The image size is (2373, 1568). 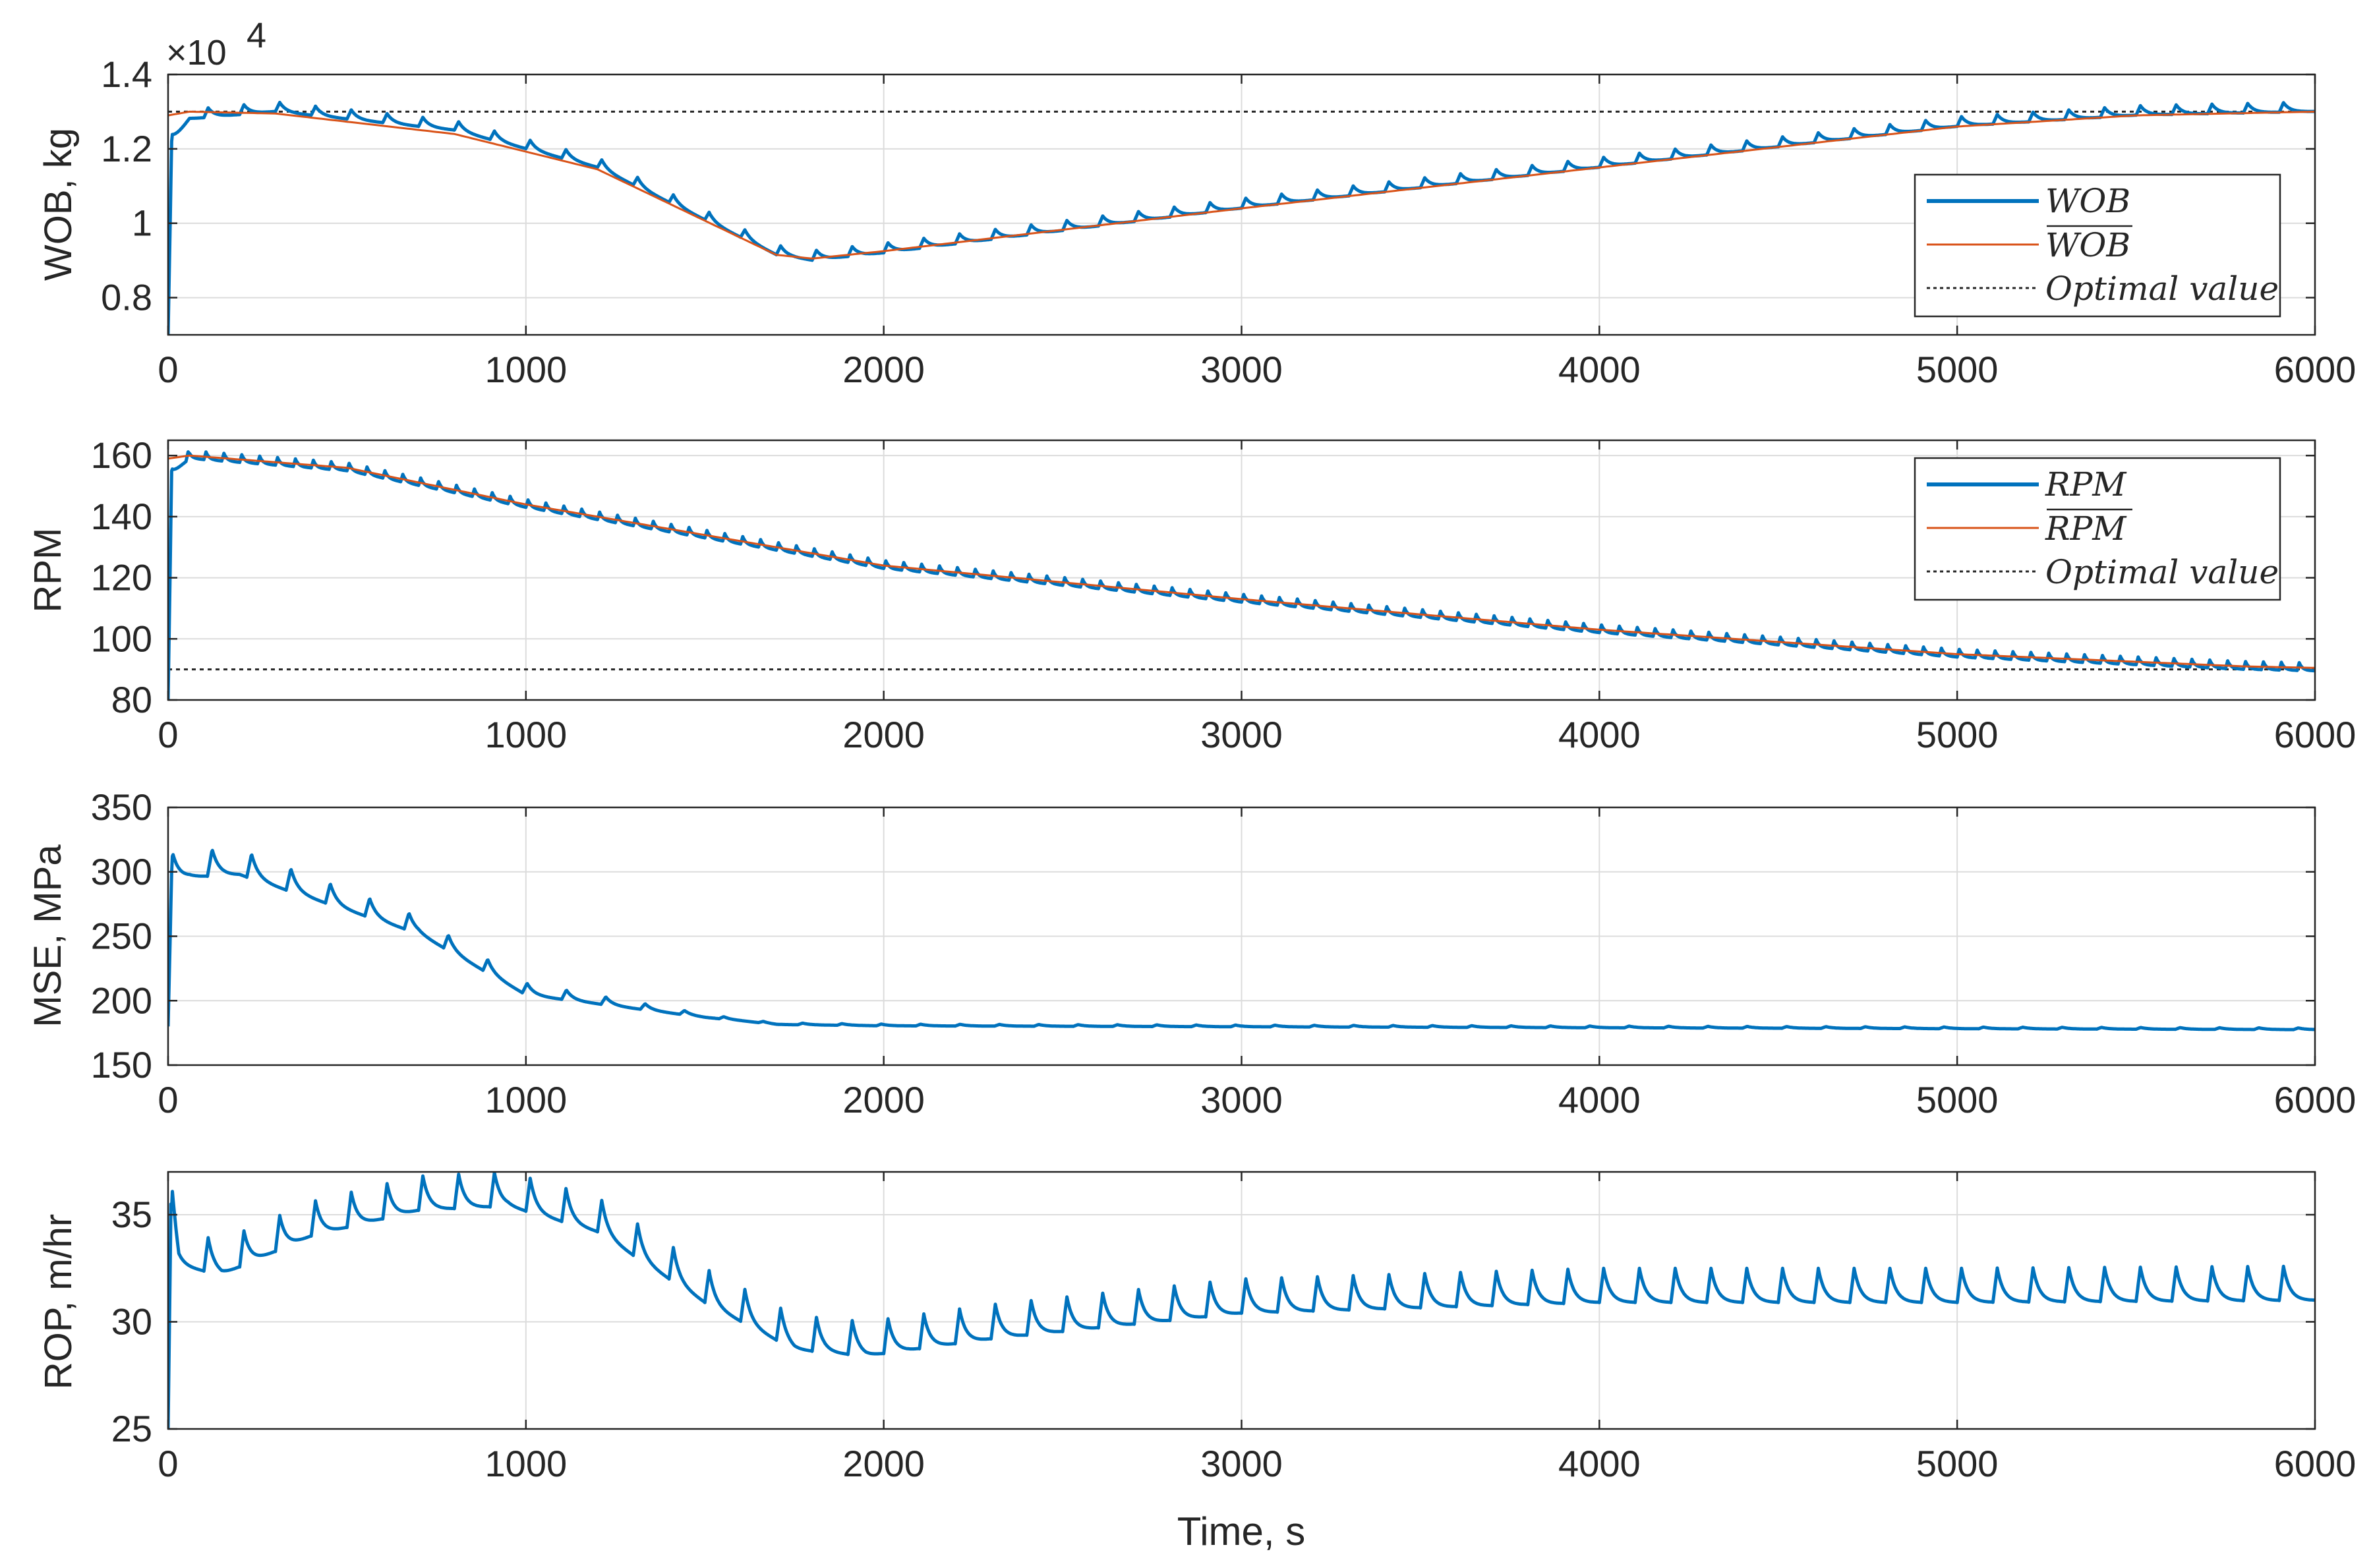 What do you see at coordinates (1241, 561) in the screenshot?
I see `rpm-series-mean` at bounding box center [1241, 561].